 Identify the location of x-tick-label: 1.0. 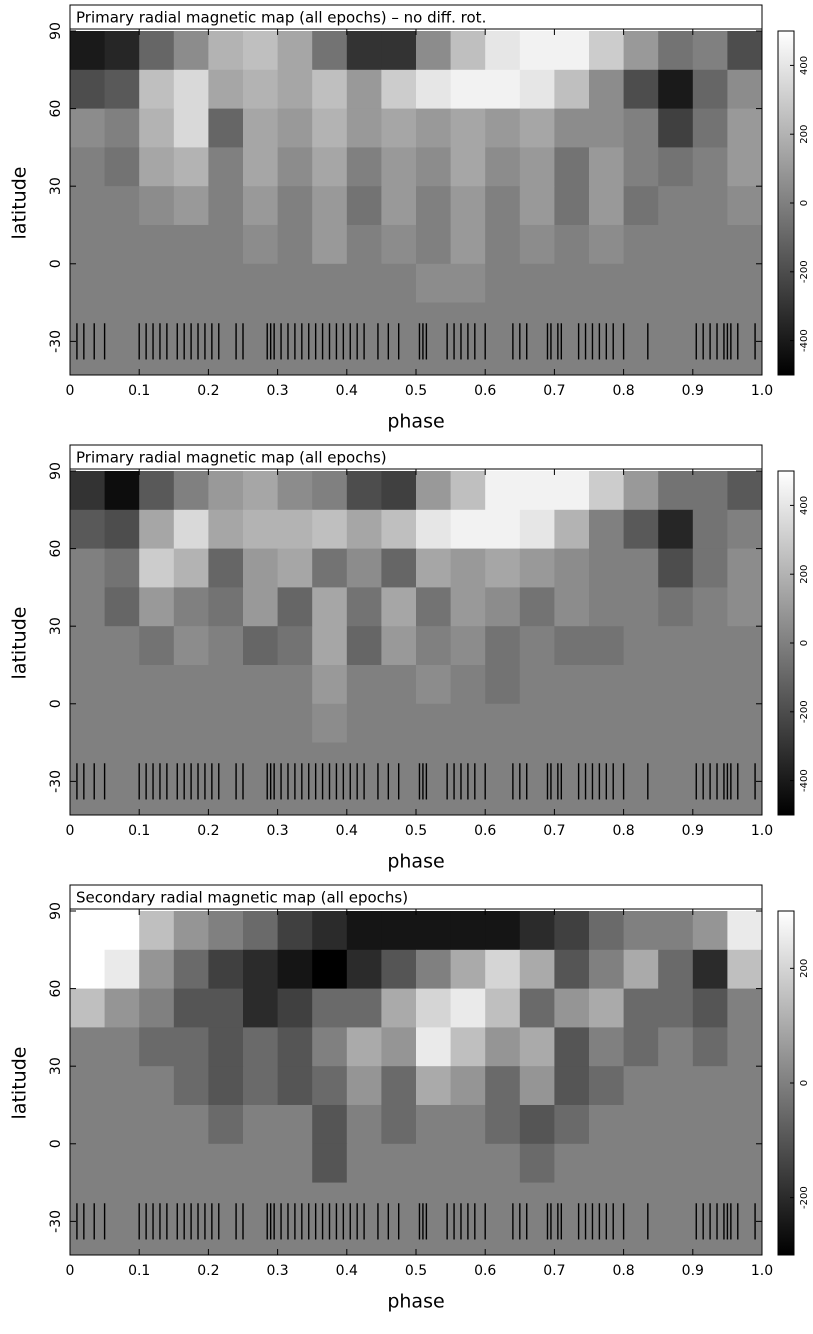
(762, 1271).